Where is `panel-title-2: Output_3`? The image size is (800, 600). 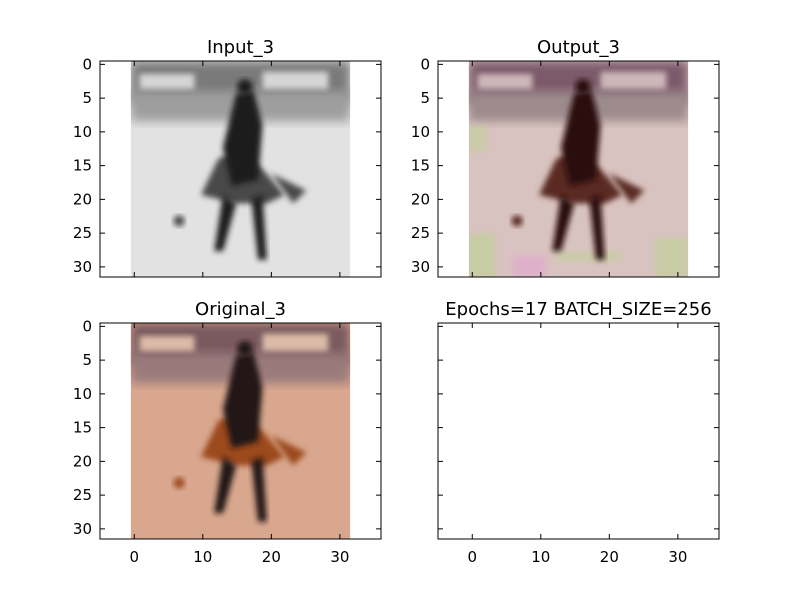 panel-title-2: Output_3 is located at coordinates (578, 47).